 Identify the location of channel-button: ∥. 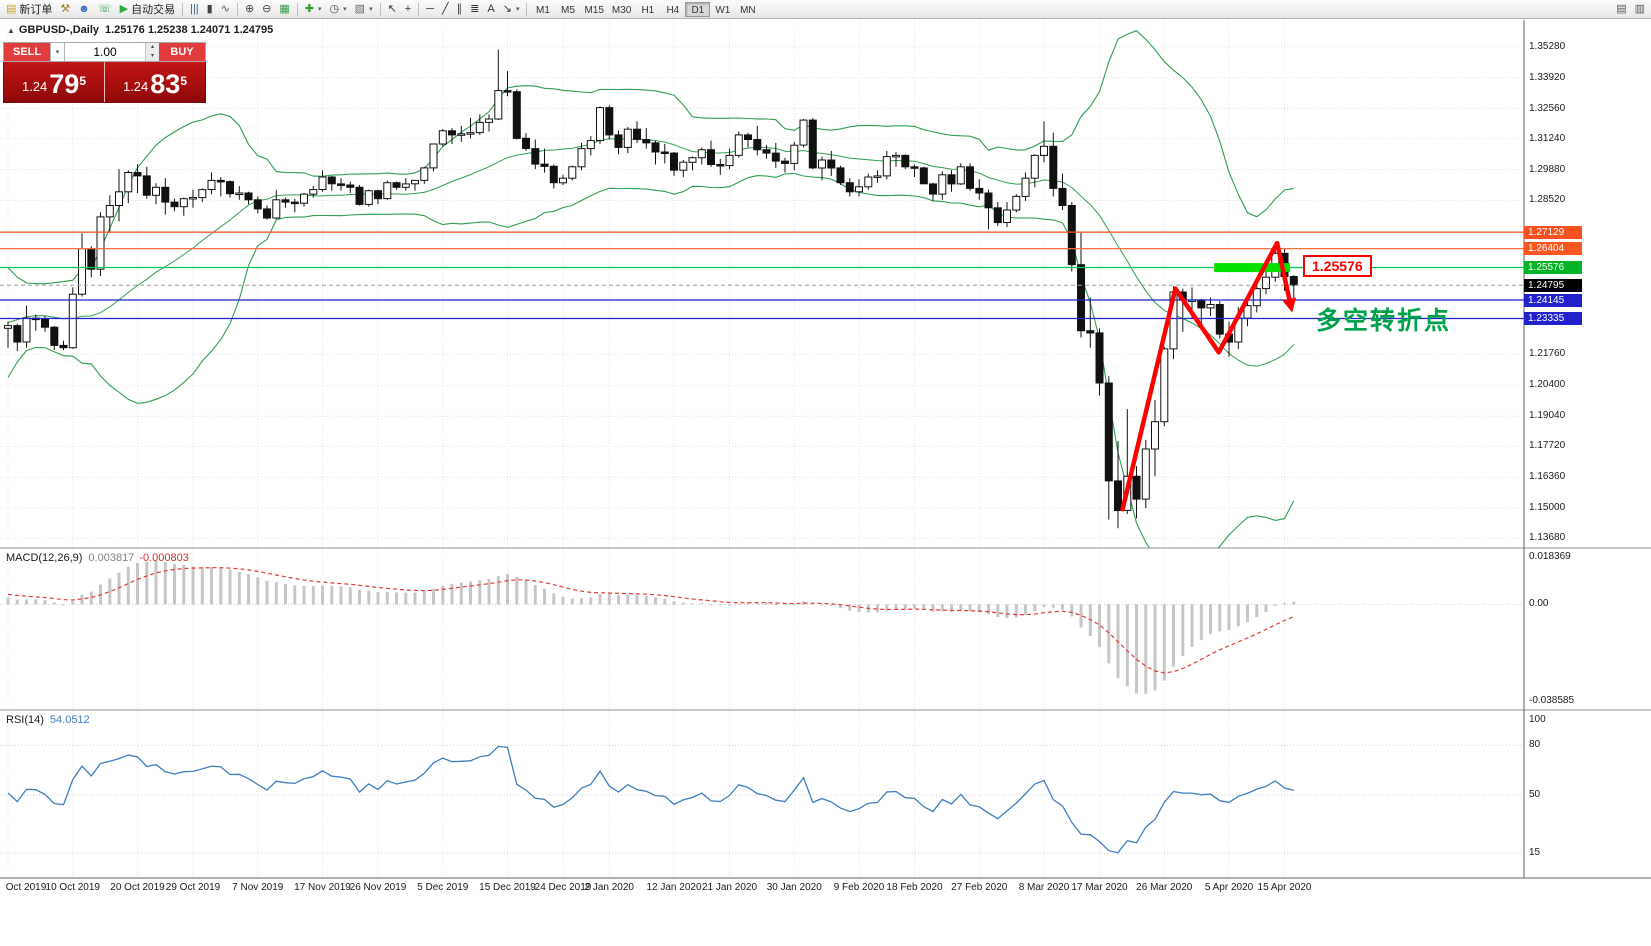
(460, 9).